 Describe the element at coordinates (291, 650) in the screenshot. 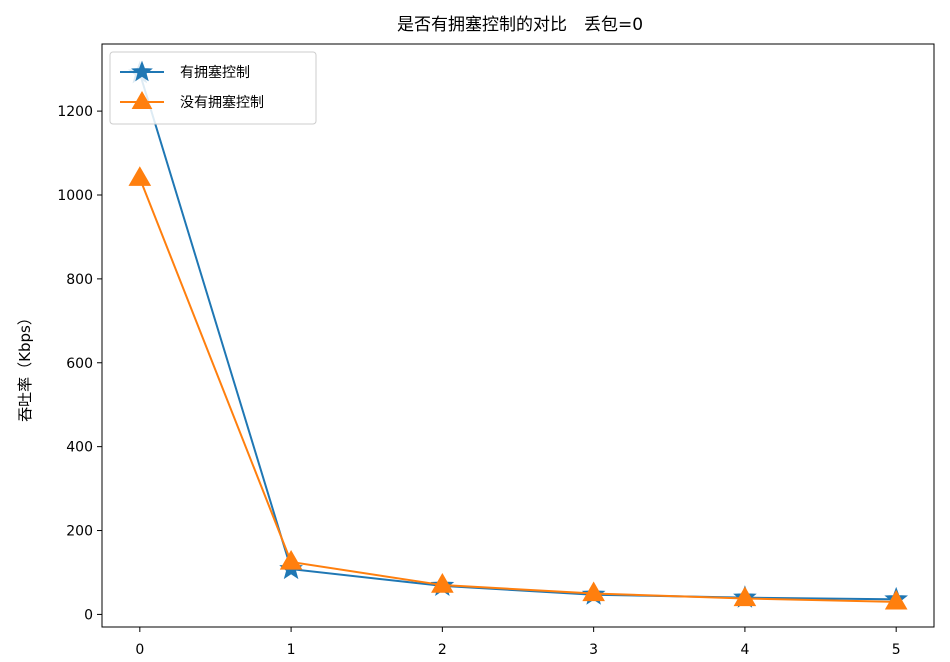

I see `x-tick-label: 1` at that location.